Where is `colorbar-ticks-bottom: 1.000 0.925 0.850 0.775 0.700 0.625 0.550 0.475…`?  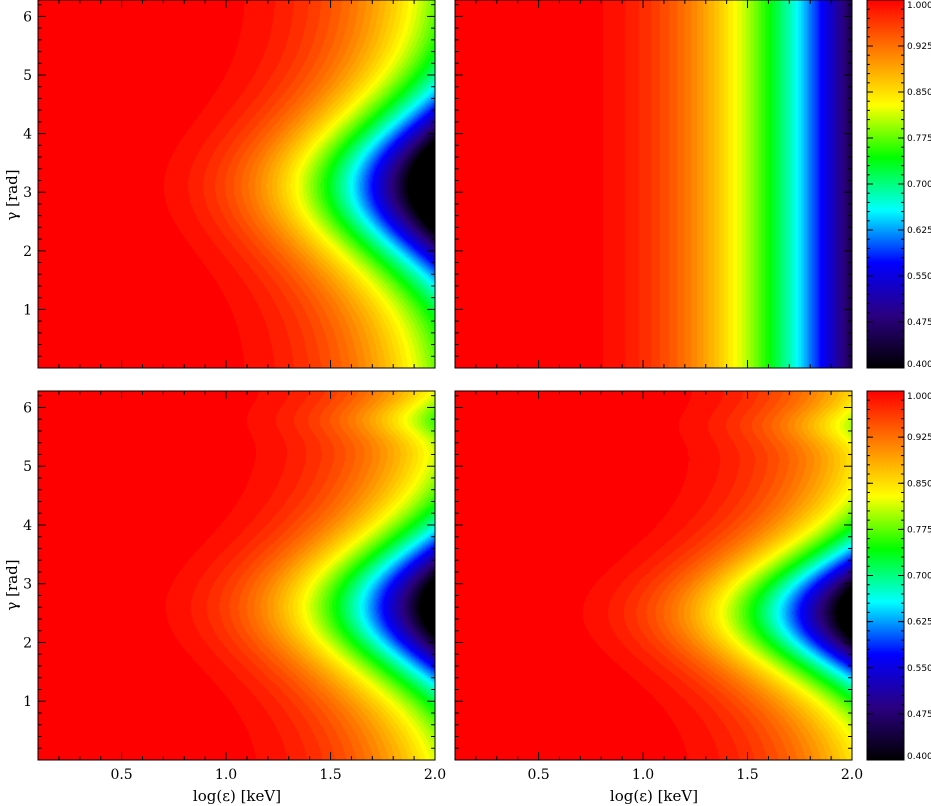 colorbar-ticks-bottom: 1.000 0.925 0.850 0.775 0.700 0.625 0.550 0.475… is located at coordinates (899, 576).